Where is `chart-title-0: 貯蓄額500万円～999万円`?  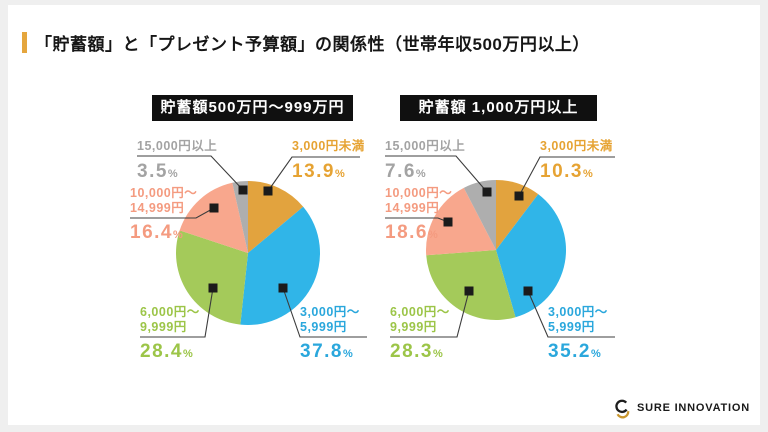
chart-title-0: 貯蓄額500万円～999万円 is located at coordinates (252, 108).